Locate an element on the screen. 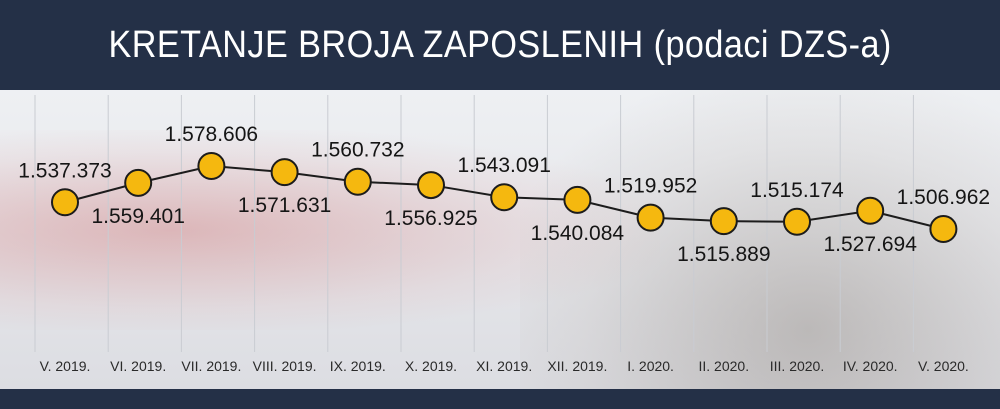 The height and width of the screenshot is (409, 1000). data-label: 1.543.091 is located at coordinates (503, 165).